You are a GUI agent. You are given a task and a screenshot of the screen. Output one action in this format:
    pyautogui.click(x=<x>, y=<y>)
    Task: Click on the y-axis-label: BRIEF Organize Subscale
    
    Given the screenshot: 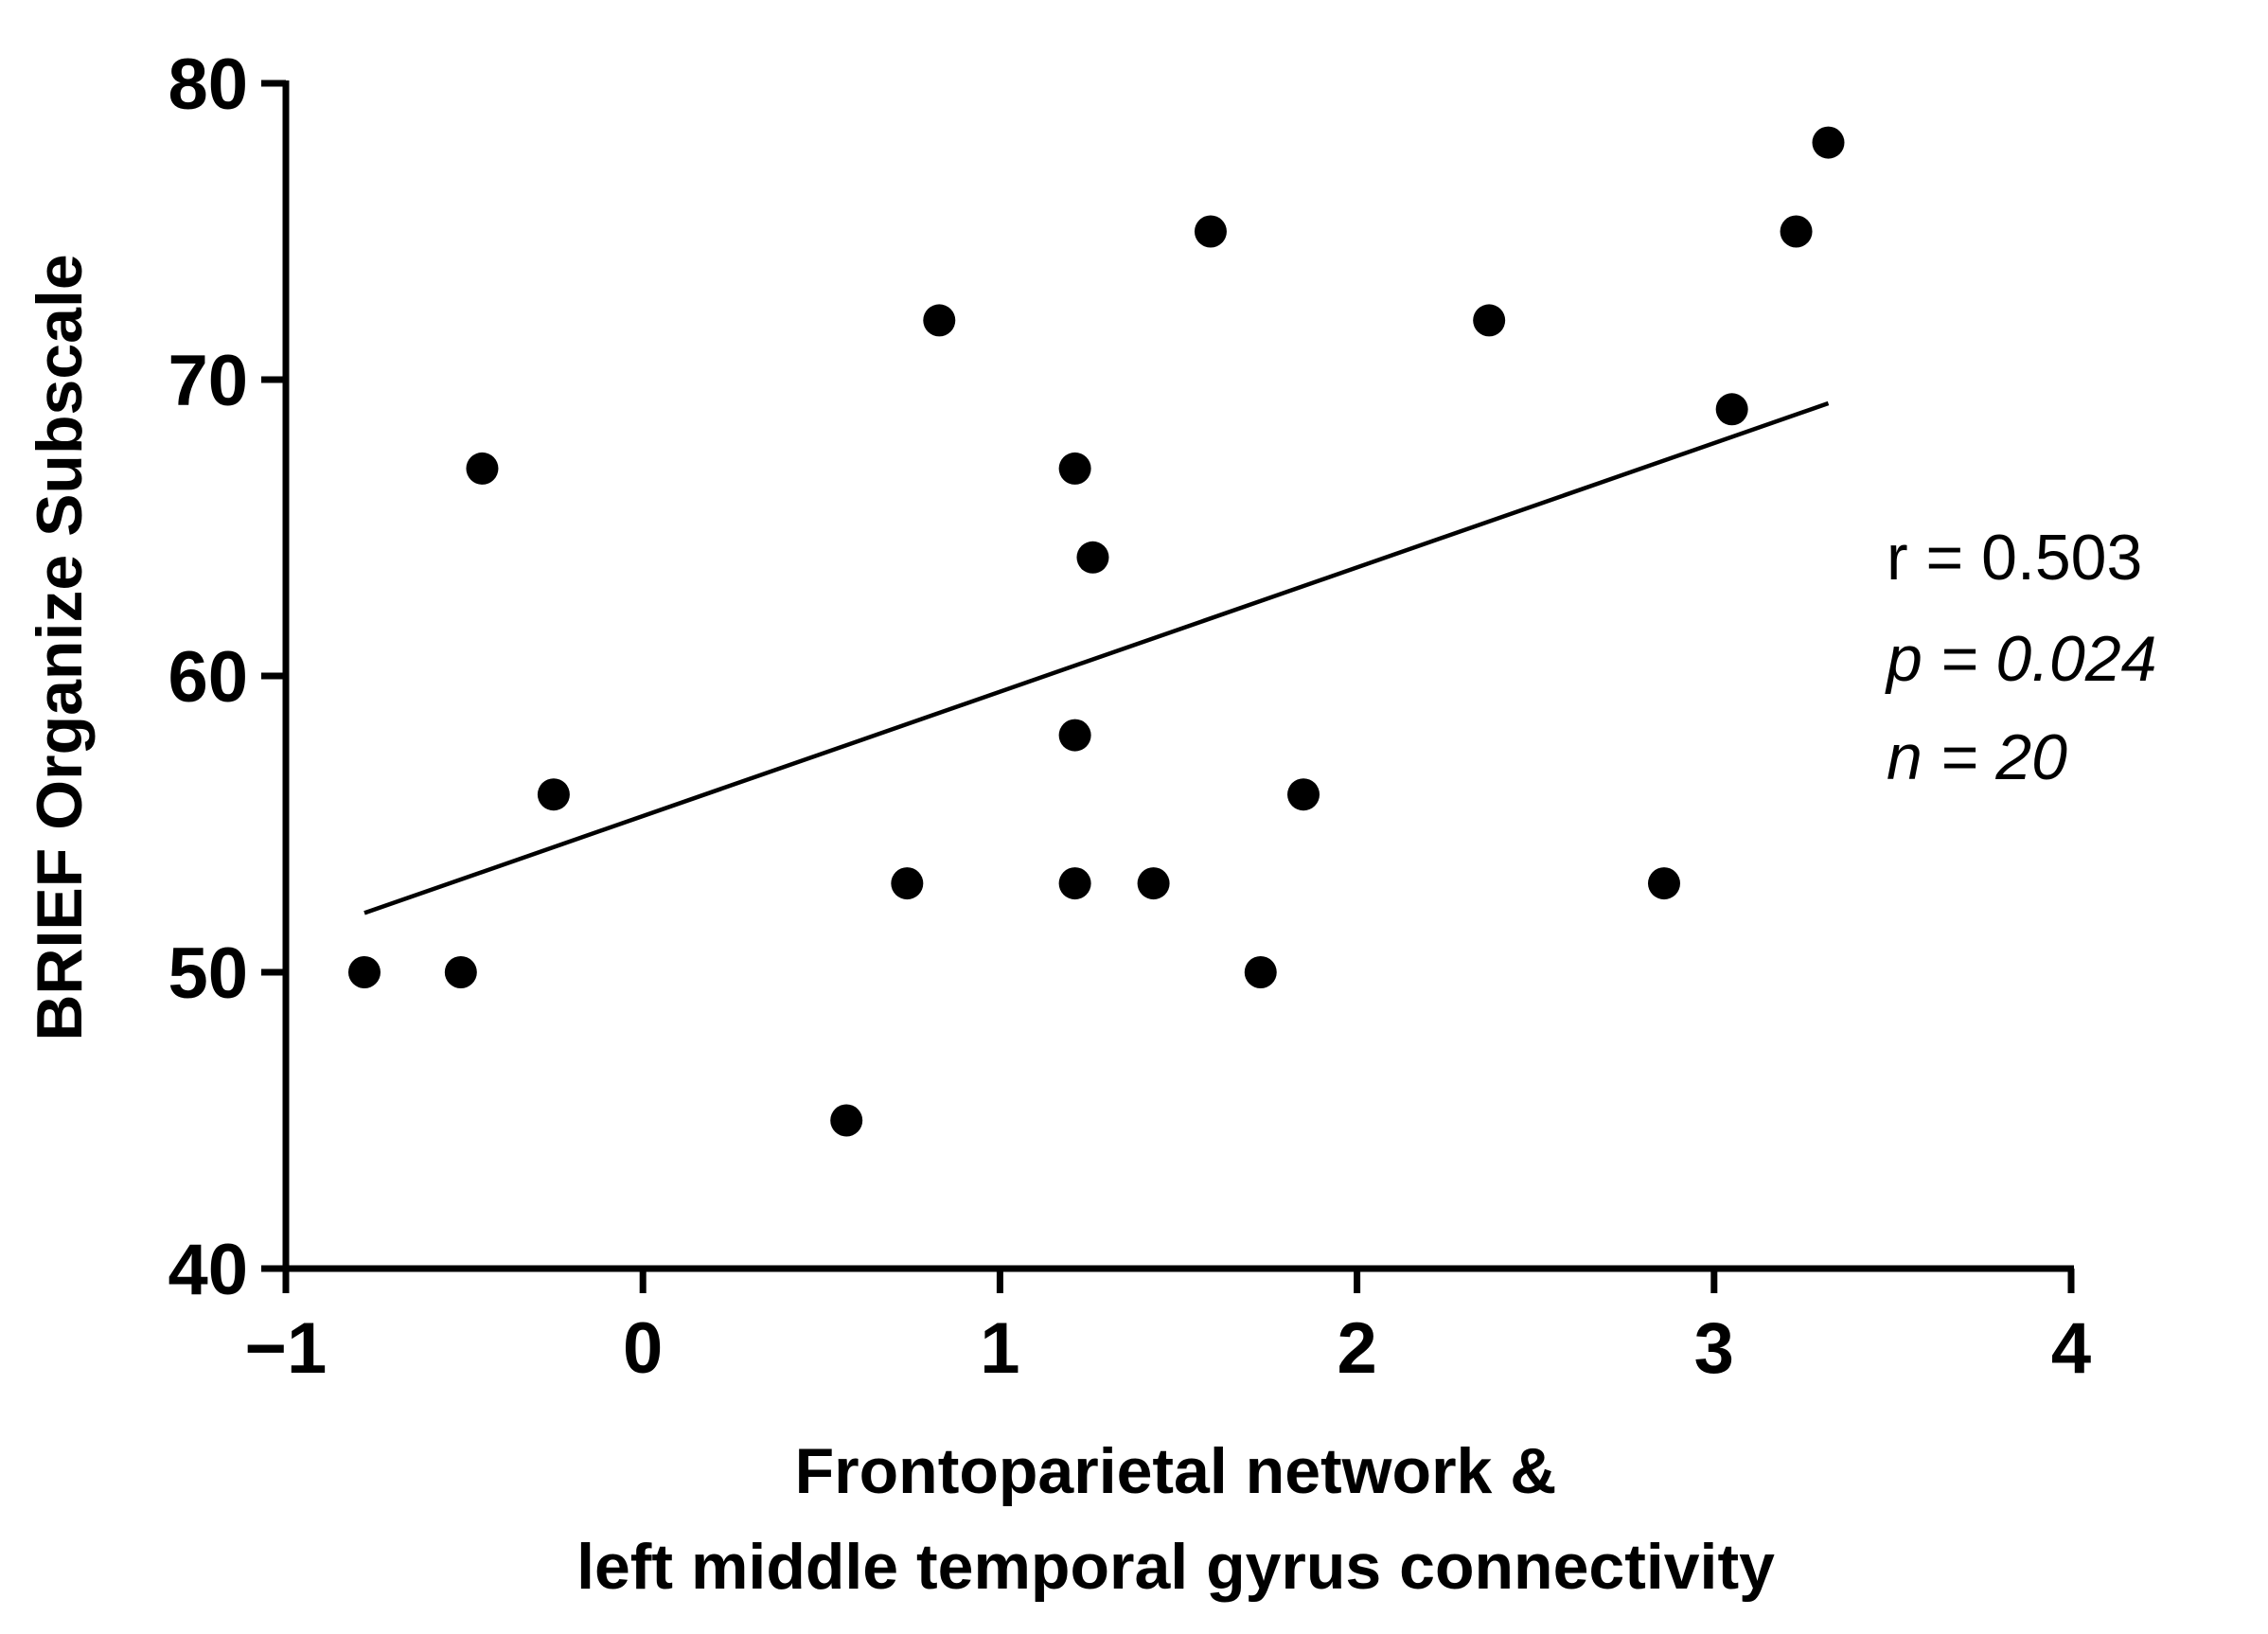 What is the action you would take?
    pyautogui.click(x=60, y=647)
    